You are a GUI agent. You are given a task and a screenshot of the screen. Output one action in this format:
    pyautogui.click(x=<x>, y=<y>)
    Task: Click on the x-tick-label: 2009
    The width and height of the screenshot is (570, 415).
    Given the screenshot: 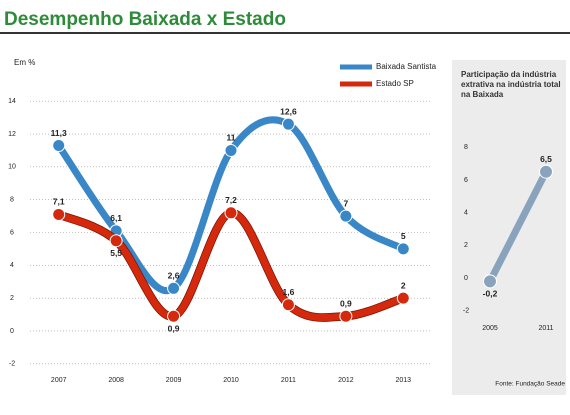 What is the action you would take?
    pyautogui.click(x=174, y=380)
    